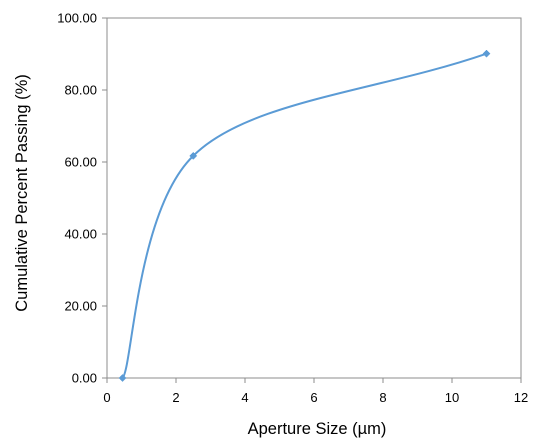 The image size is (535, 438). I want to click on y-tick-label: 0.00, so click(84, 378).